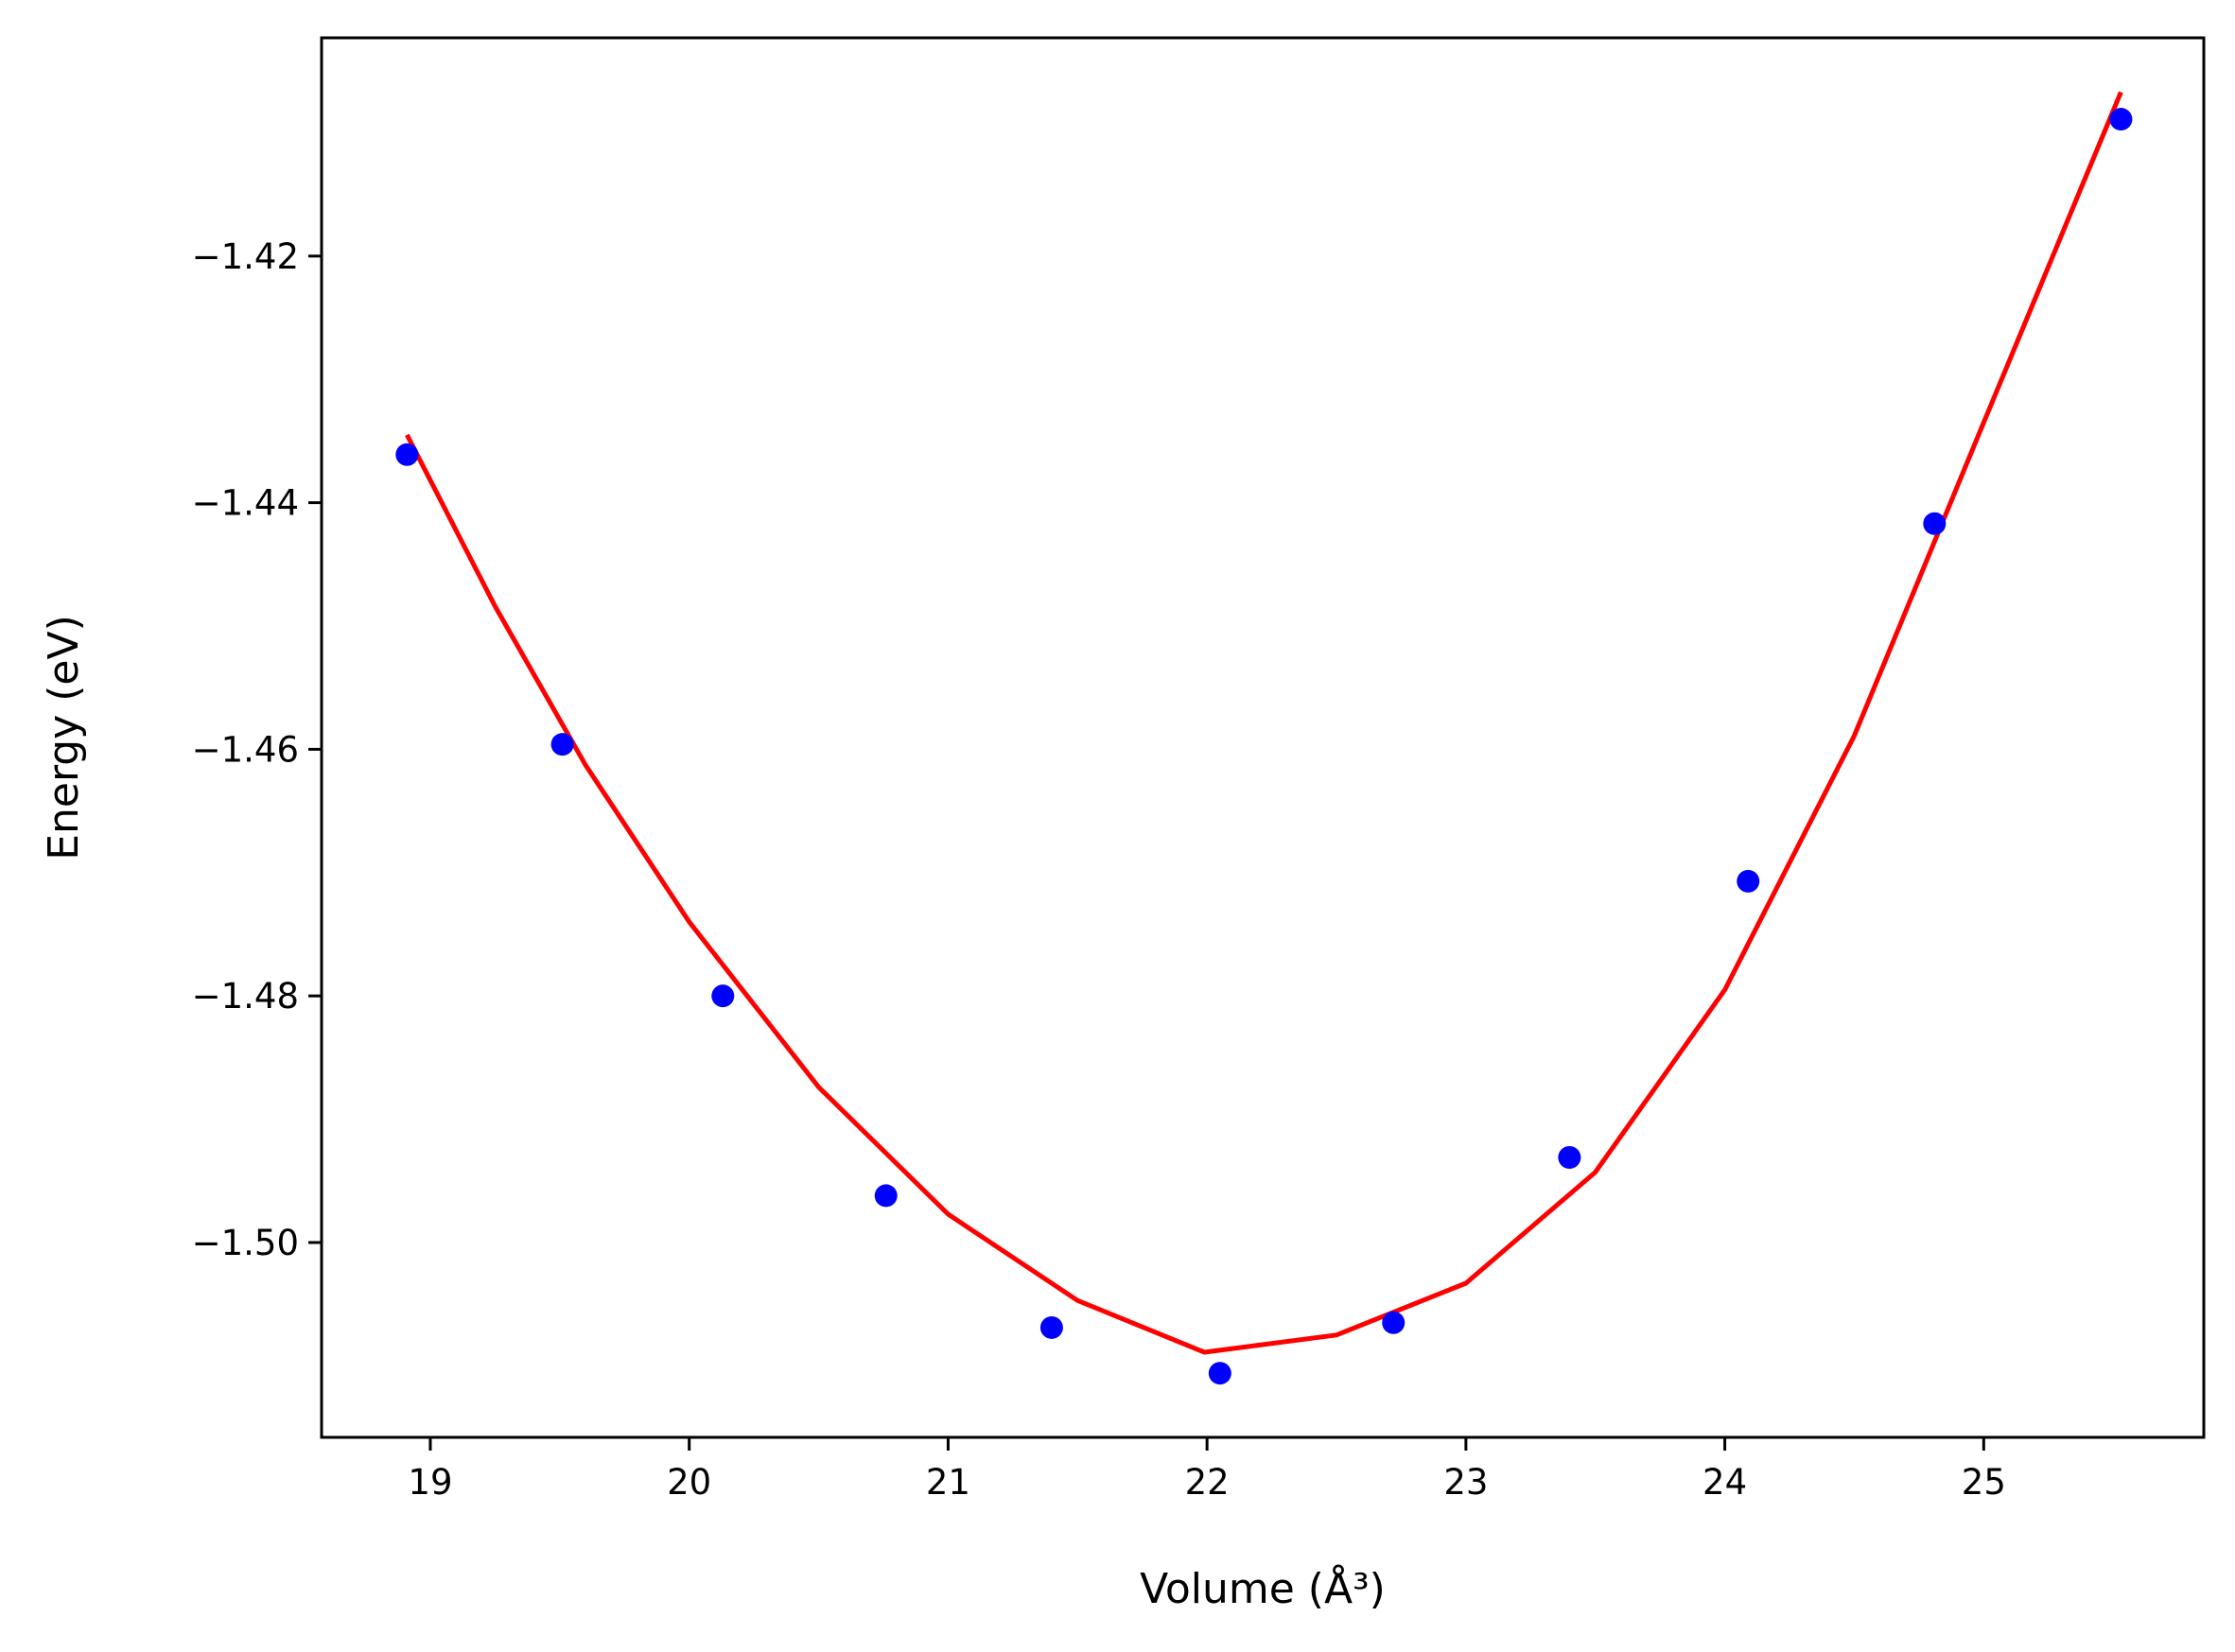 This screenshot has height=1652, width=2235. What do you see at coordinates (245, 997) in the screenshot?
I see `y-tick-label: −1.48` at bounding box center [245, 997].